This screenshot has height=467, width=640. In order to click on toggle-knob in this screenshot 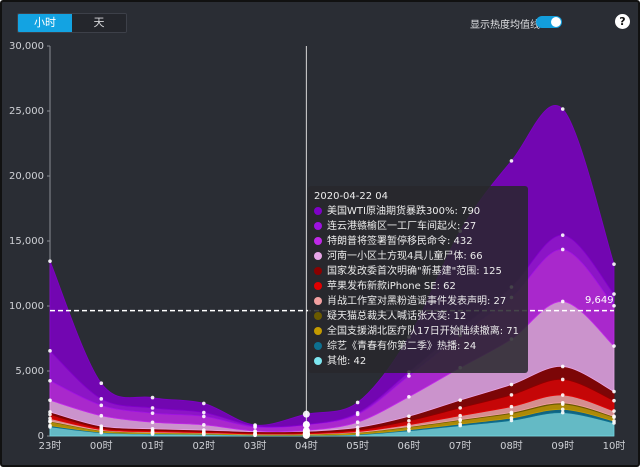, I will do `click(556, 22)`.